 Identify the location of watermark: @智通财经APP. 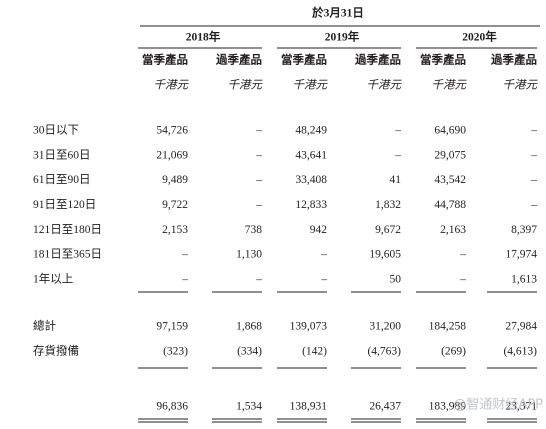
(498, 405).